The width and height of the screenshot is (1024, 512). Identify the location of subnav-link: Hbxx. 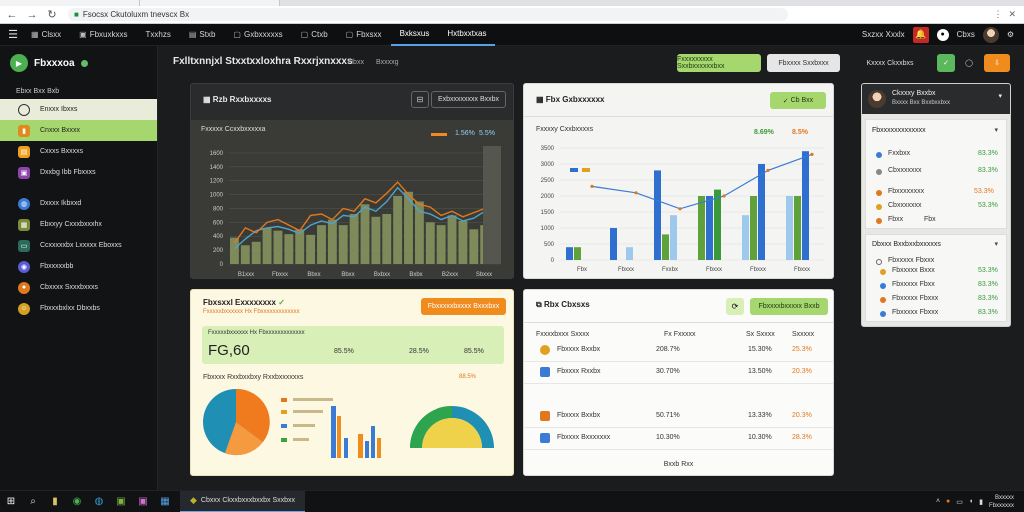
(356, 62).